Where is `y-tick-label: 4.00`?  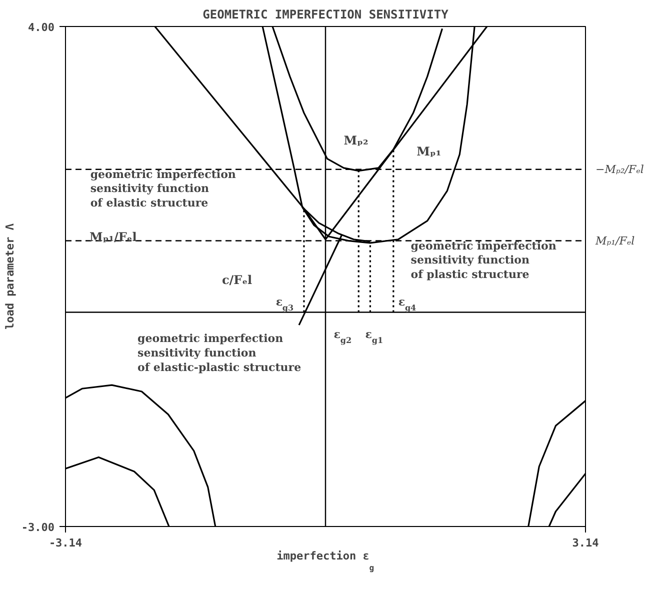 y-tick-label: 4.00 is located at coordinates (41, 27).